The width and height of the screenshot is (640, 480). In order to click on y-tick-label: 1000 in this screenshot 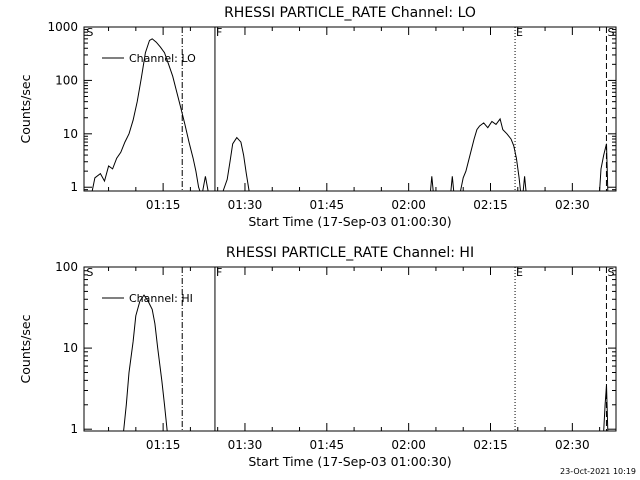, I will do `click(62, 27)`.